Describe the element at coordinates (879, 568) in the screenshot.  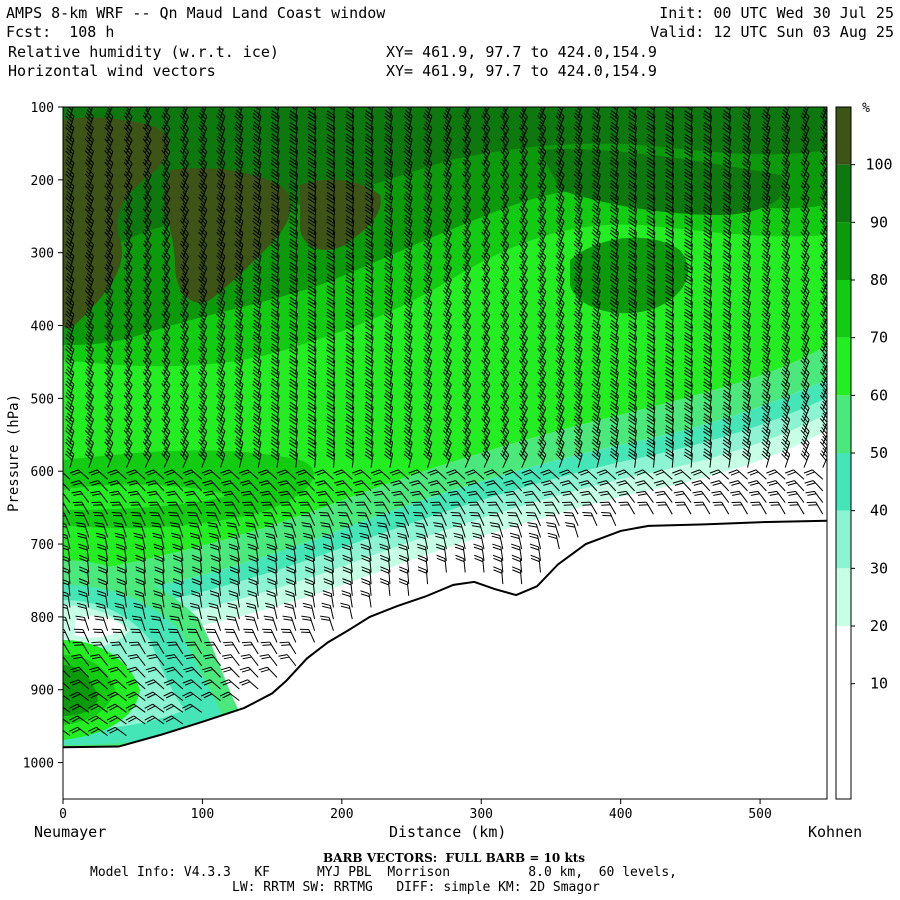
I see `colorbar-level-label: 30` at that location.